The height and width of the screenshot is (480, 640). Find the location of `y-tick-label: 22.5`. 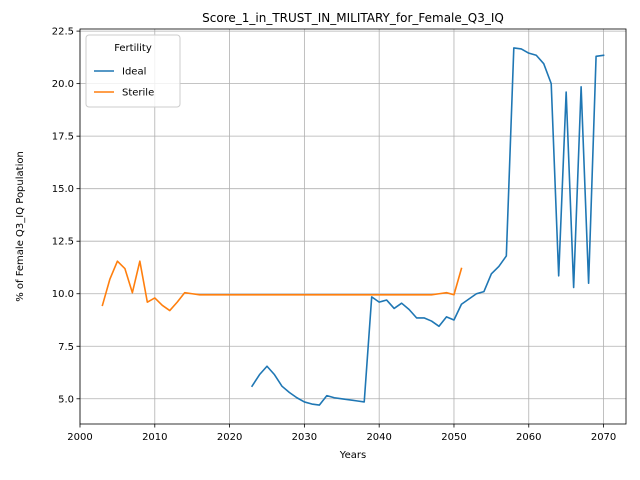

y-tick-label: 22.5 is located at coordinates (63, 32).